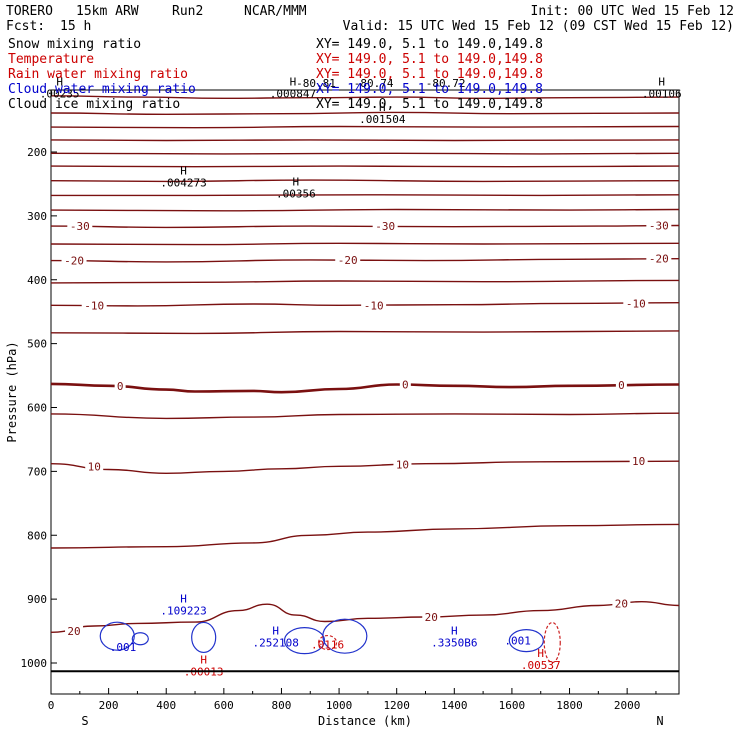  Describe the element at coordinates (633, 11) in the screenshot. I see `init-time: Init: 00 UTC Wed 15 Feb 12` at that location.